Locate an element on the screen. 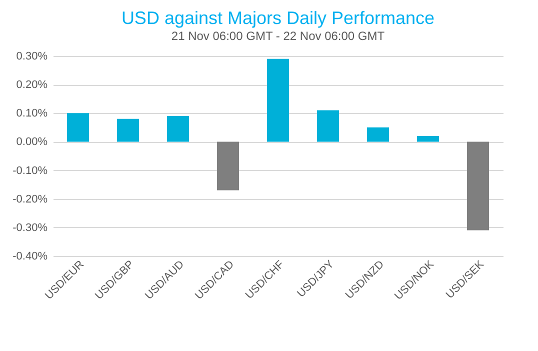 The width and height of the screenshot is (538, 351). y-tick-label: -0.40% is located at coordinates (30, 256).